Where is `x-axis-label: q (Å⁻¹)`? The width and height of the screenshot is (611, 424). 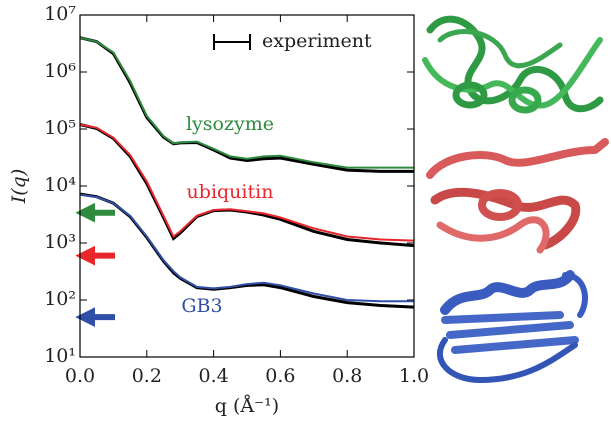
x-axis-label: q (Å⁻¹) is located at coordinates (247, 406).